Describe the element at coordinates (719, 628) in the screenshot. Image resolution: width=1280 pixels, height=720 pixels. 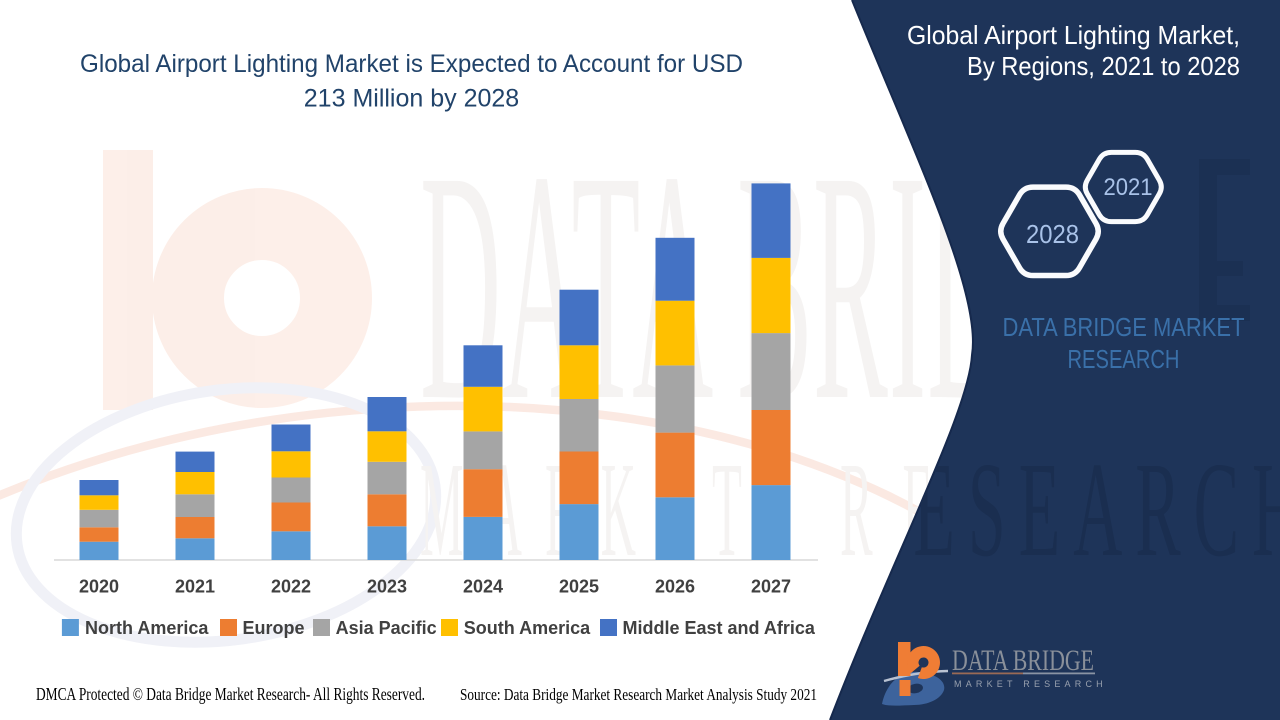
I see `svg-text: Middle East and Africa` at that location.